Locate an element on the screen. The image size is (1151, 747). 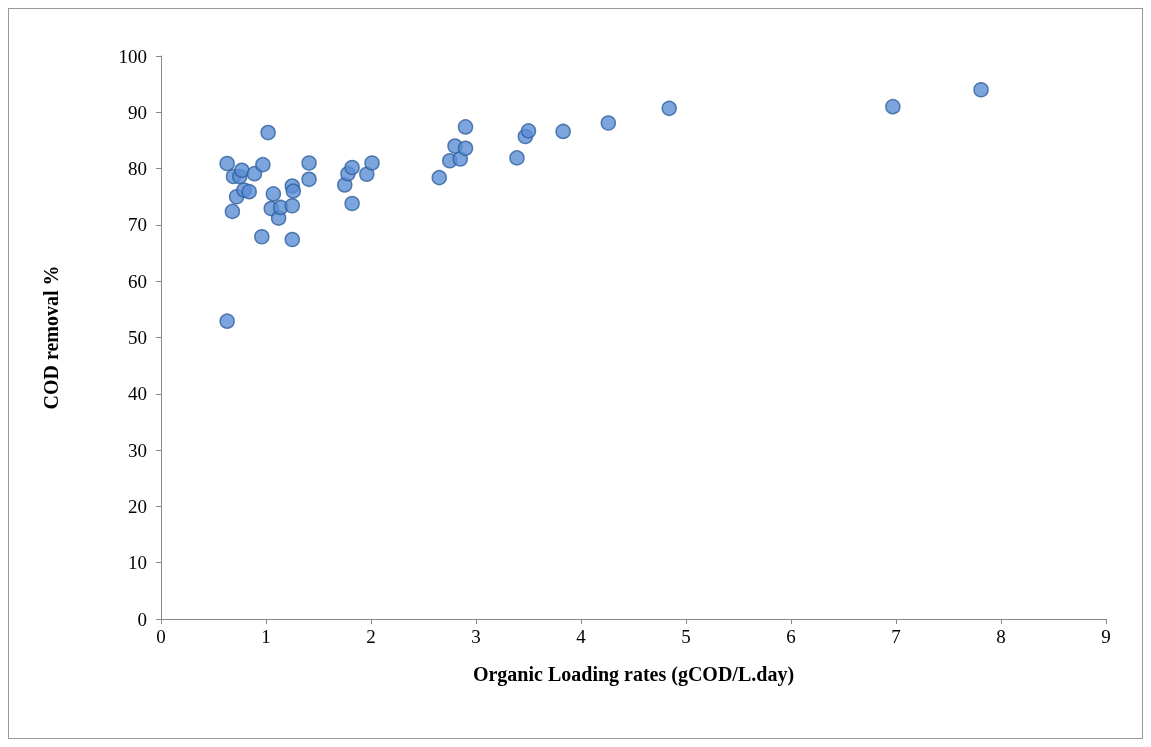
x-tick-label: 6 is located at coordinates (791, 636).